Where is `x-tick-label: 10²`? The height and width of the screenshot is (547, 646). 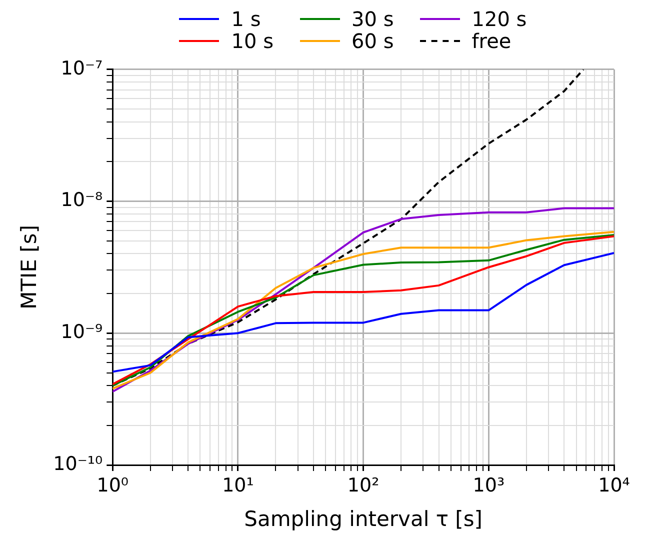 x-tick-label: 10² is located at coordinates (363, 485).